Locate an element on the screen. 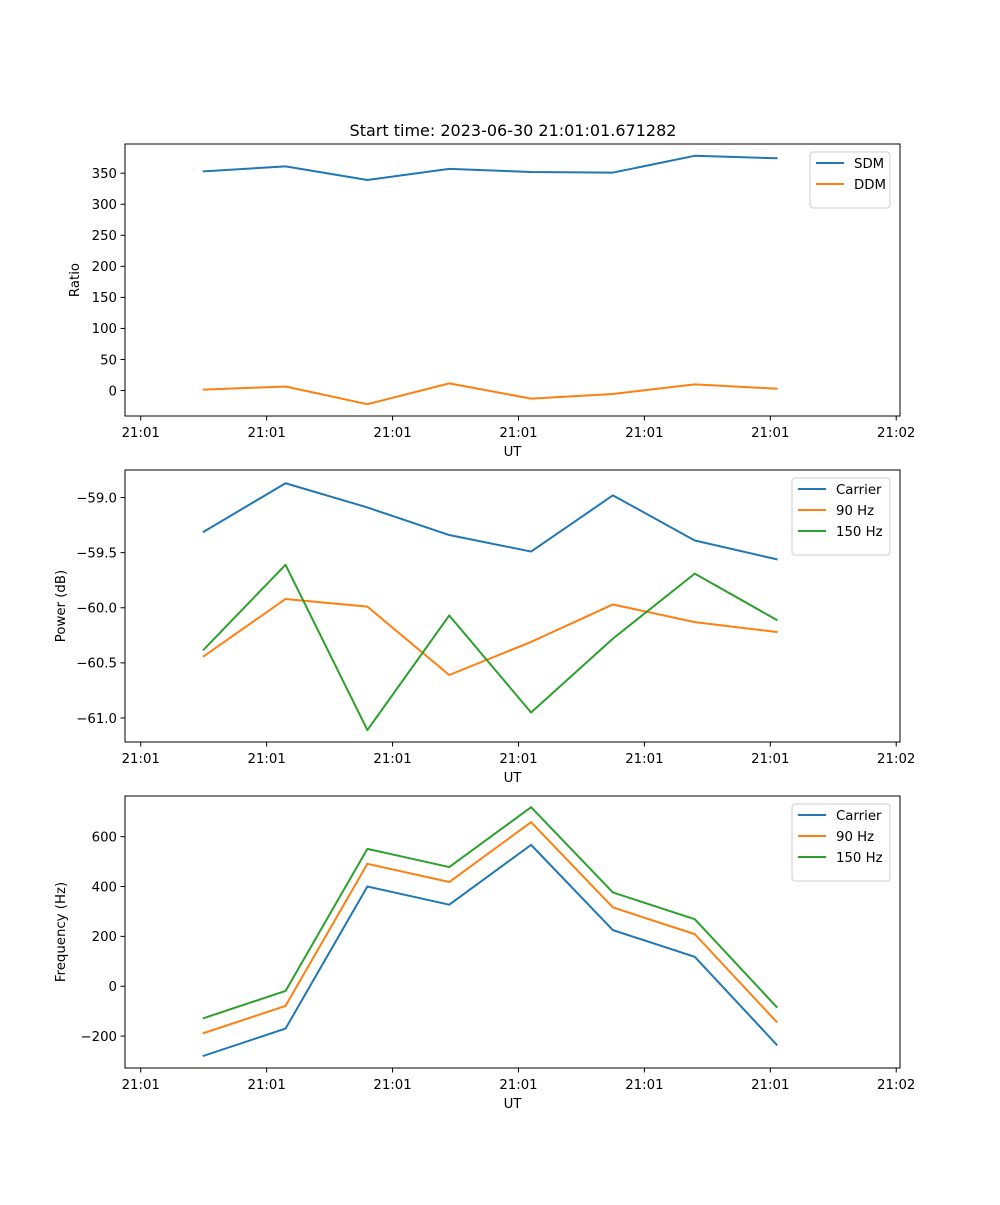 The image size is (1000, 1205). panel-2-y-tick-label: −59.5 is located at coordinates (96, 553).